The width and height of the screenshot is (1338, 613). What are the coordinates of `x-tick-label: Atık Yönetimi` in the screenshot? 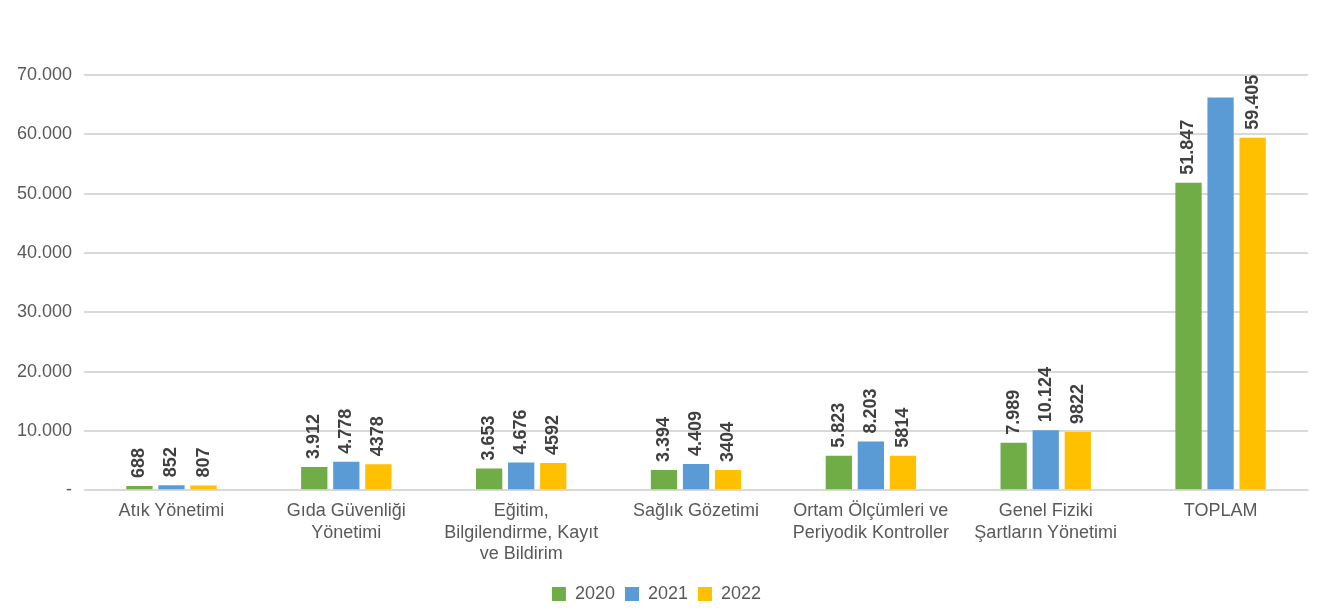 It's located at (171, 509).